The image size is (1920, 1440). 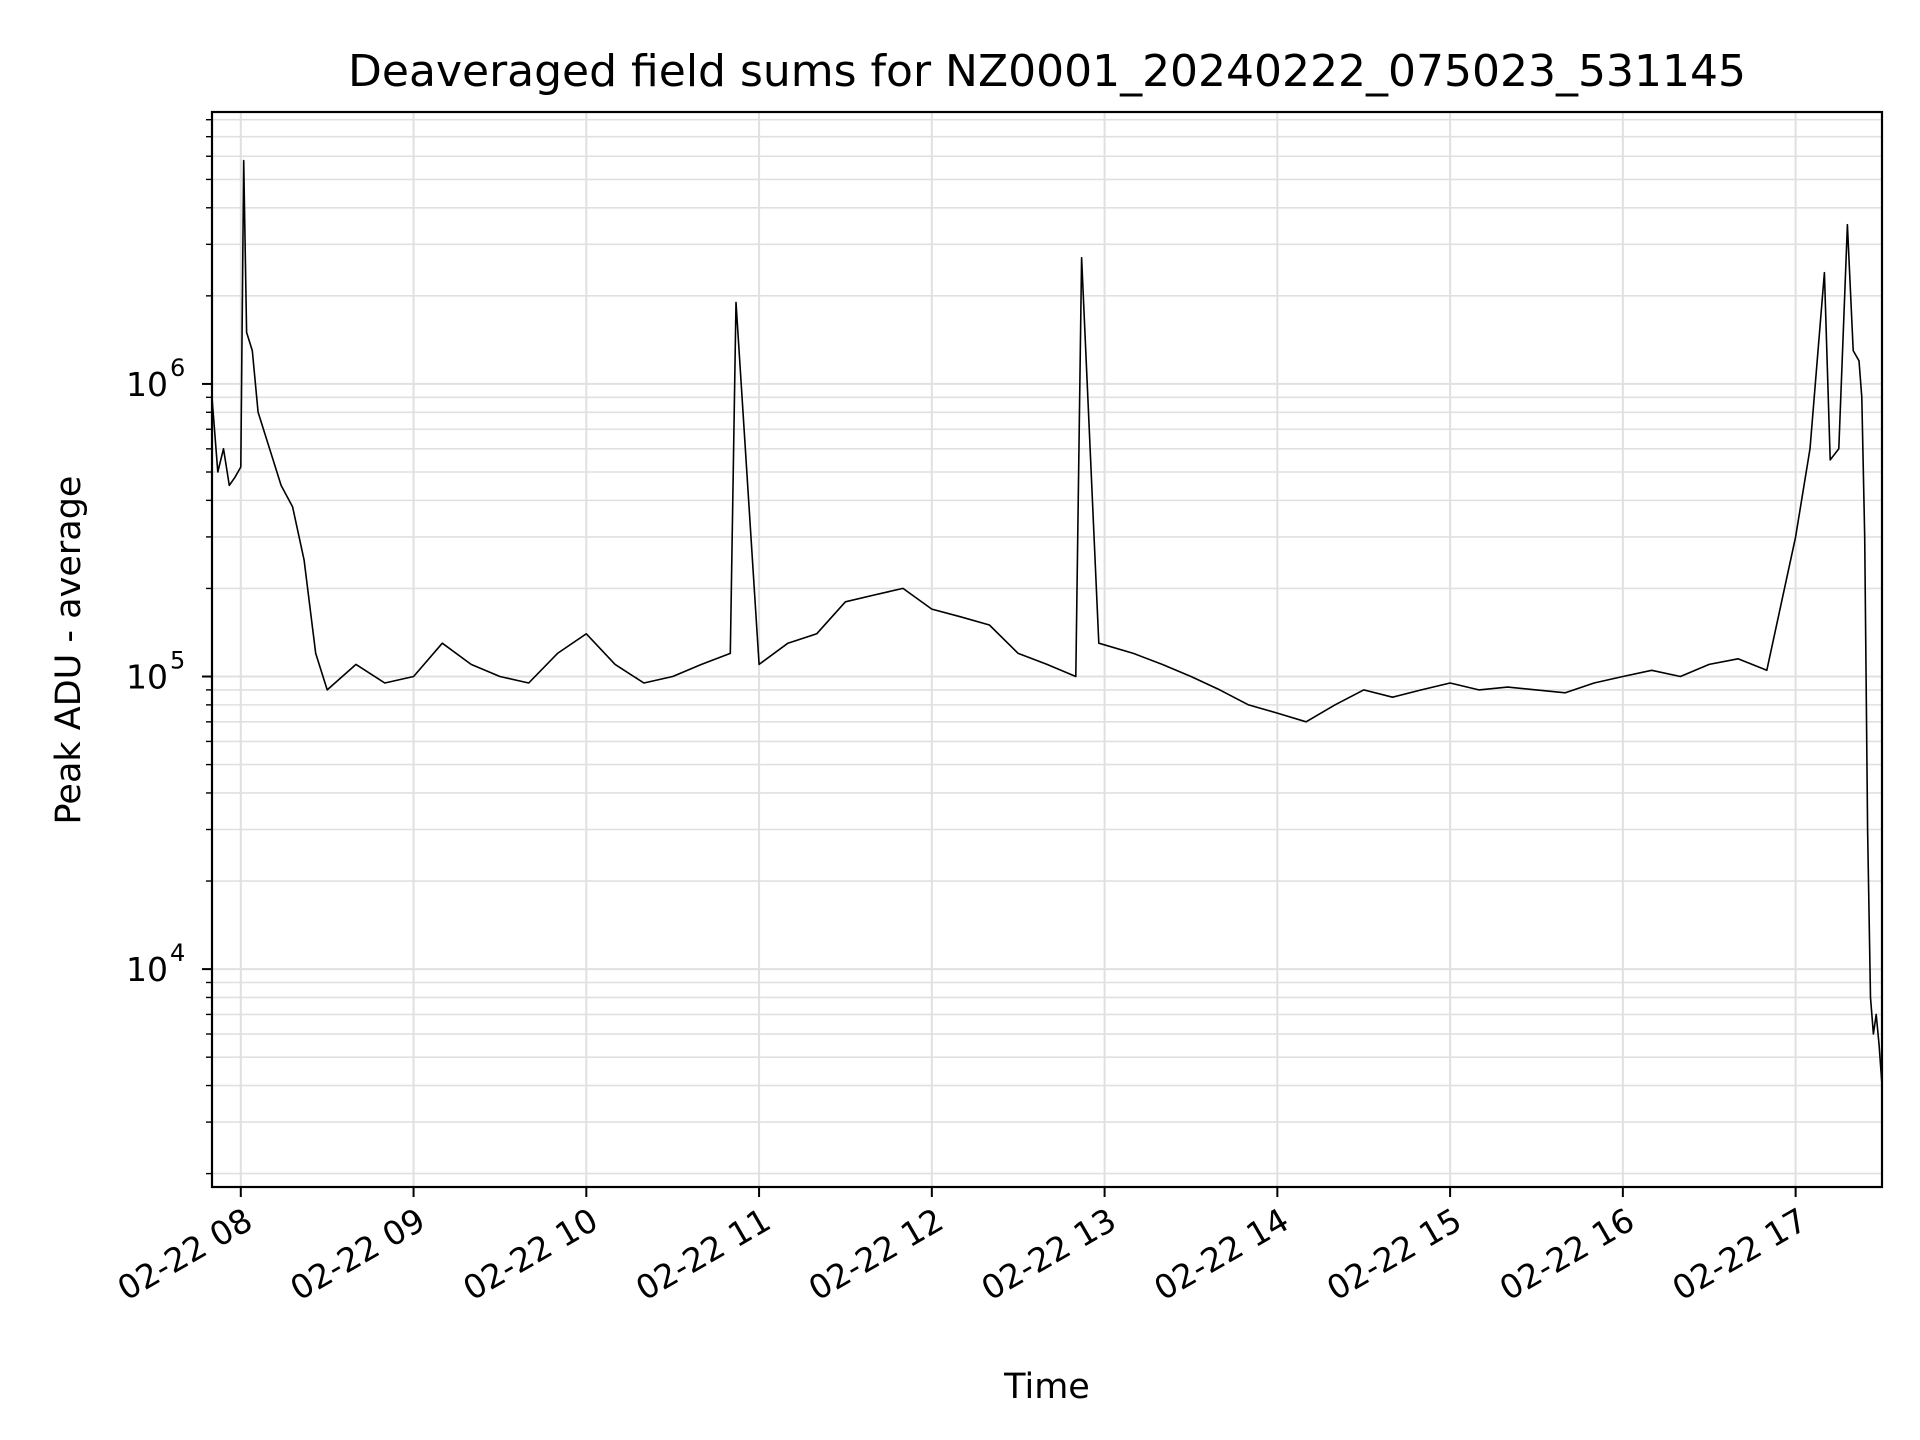 What do you see at coordinates (358, 1254) in the screenshot?
I see `x-tick-label: 02-22 09` at bounding box center [358, 1254].